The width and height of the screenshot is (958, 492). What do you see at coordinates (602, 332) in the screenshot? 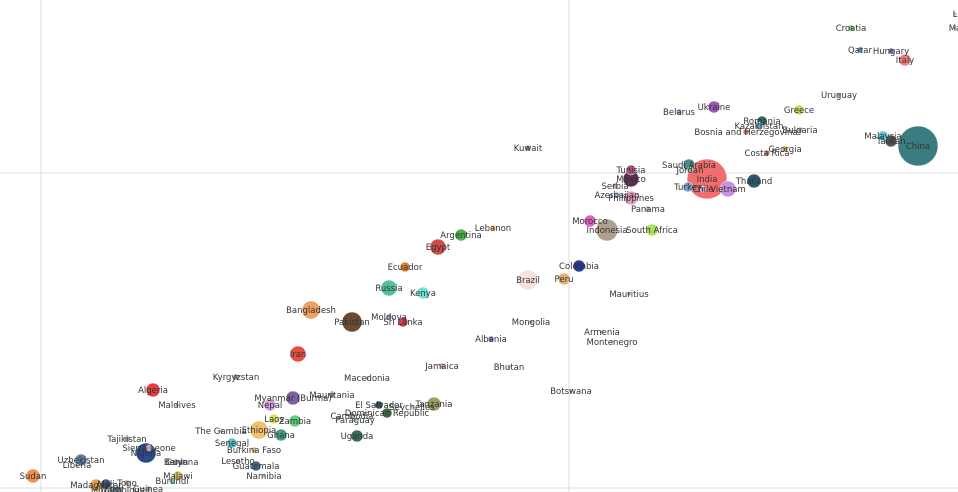
I see `bubble-armenia` at bounding box center [602, 332].